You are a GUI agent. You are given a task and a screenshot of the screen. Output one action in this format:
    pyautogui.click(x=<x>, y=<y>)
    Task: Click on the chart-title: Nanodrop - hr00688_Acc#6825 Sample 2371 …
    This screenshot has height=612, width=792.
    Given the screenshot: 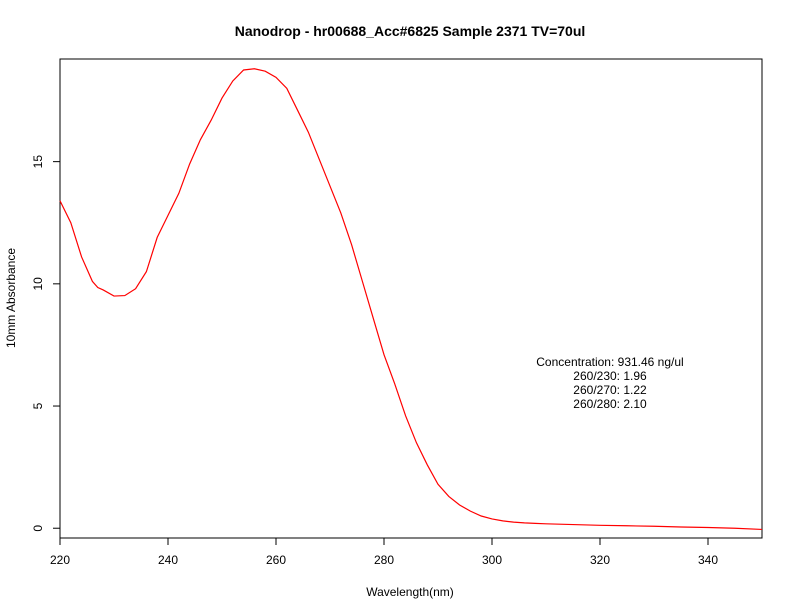 What is the action you would take?
    pyautogui.click(x=410, y=31)
    